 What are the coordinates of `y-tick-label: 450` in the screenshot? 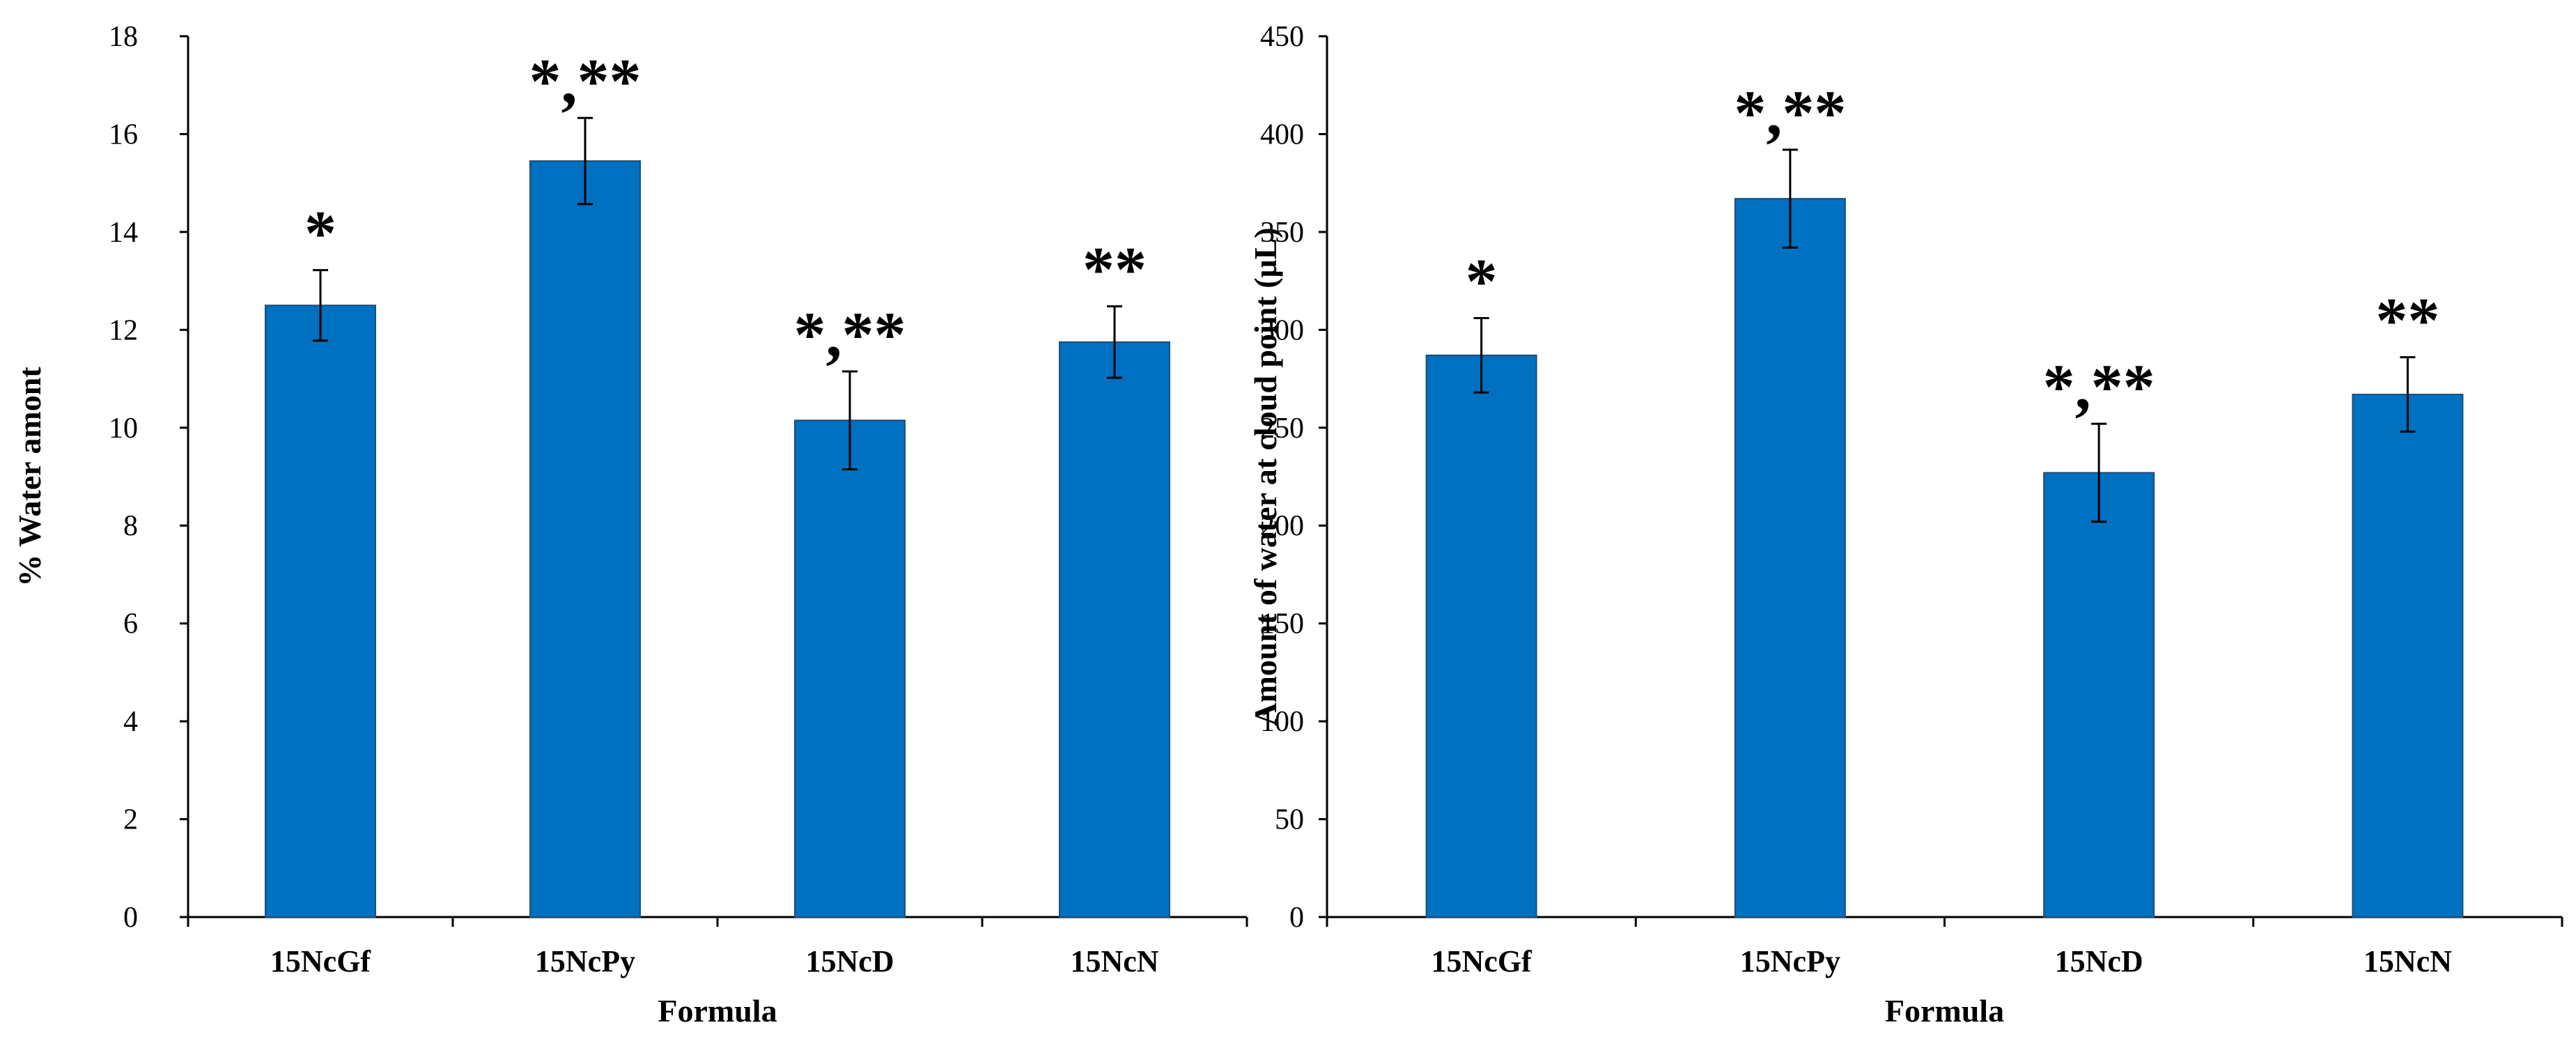 It's located at (1282, 37).